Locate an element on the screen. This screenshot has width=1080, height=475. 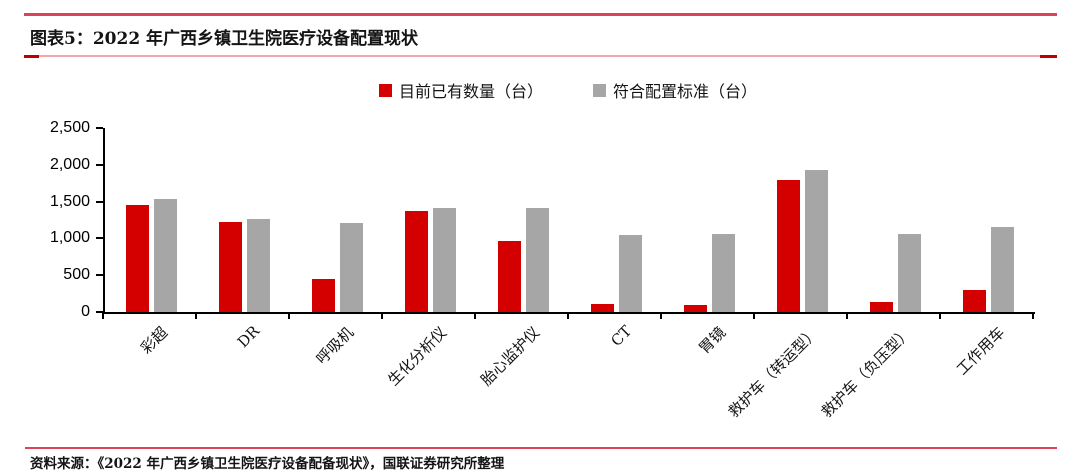
x-axis-label: 彩超 is located at coordinates (154, 340).